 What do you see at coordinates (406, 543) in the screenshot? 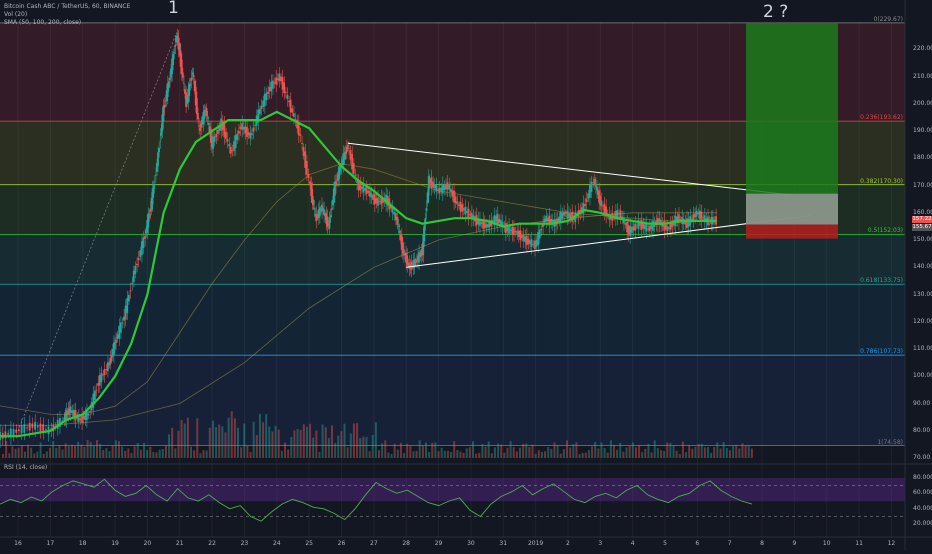
I see `x-tick-label: 28` at bounding box center [406, 543].